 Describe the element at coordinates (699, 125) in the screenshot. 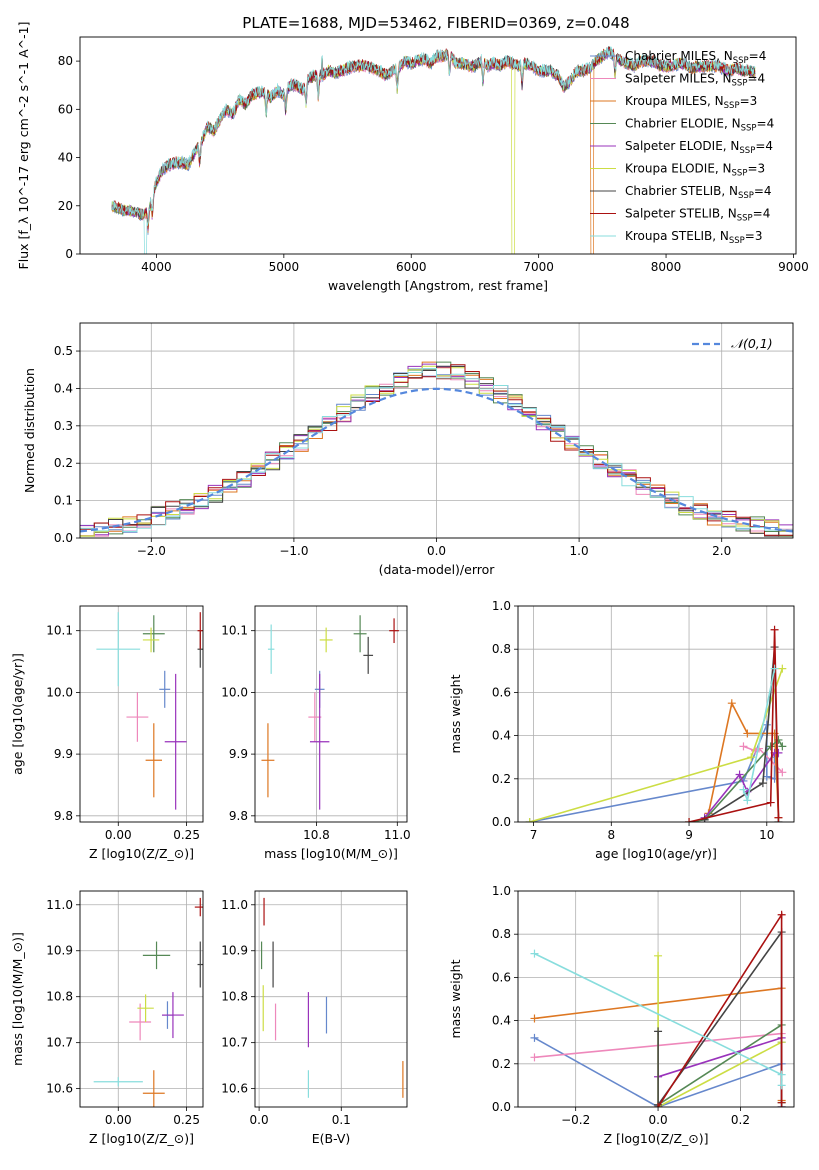

I see `legend-entry: Chabrier ELODIE, NSSP=4` at that location.